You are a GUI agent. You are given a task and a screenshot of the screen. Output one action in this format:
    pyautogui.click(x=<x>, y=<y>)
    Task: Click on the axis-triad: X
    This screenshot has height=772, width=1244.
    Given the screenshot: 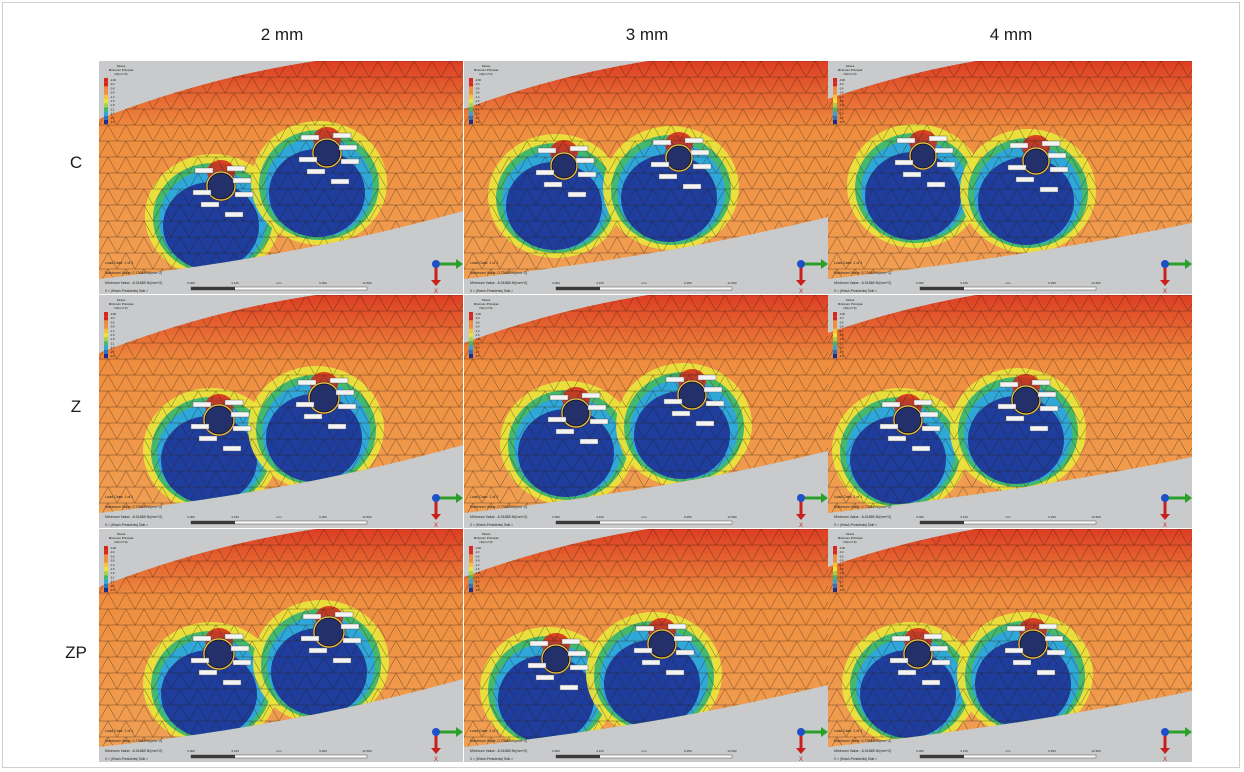 What is the action you would take?
    pyautogui.click(x=447, y=744)
    